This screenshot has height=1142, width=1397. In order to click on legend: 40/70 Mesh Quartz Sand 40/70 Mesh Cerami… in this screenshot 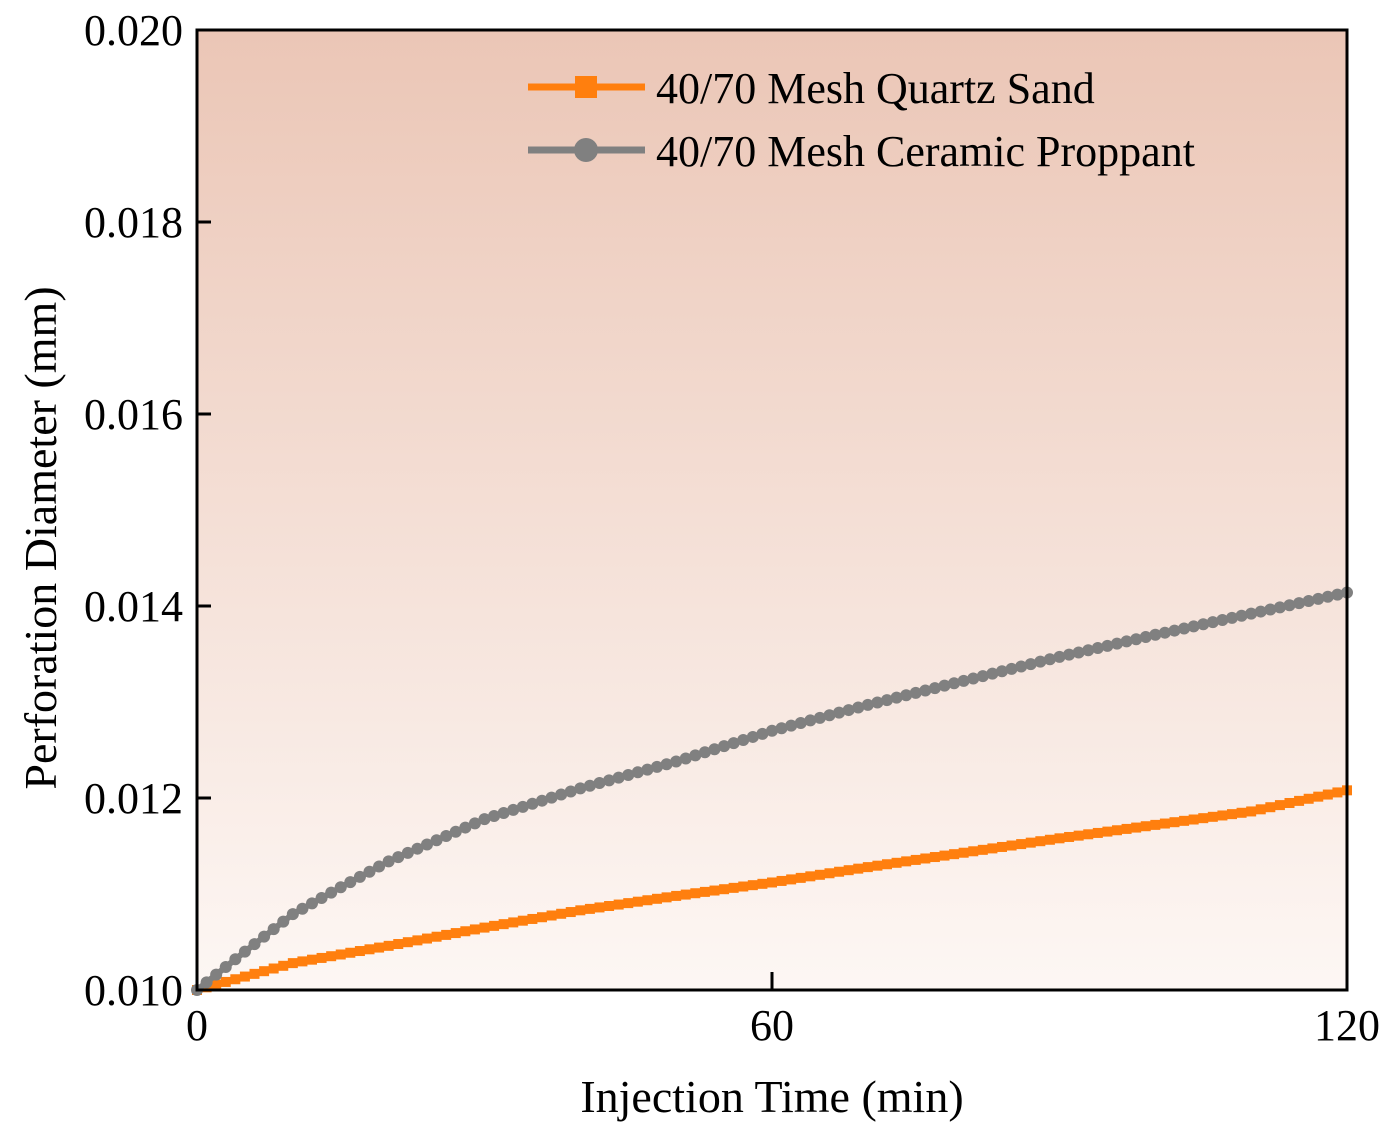, I will do `click(861, 120)`.